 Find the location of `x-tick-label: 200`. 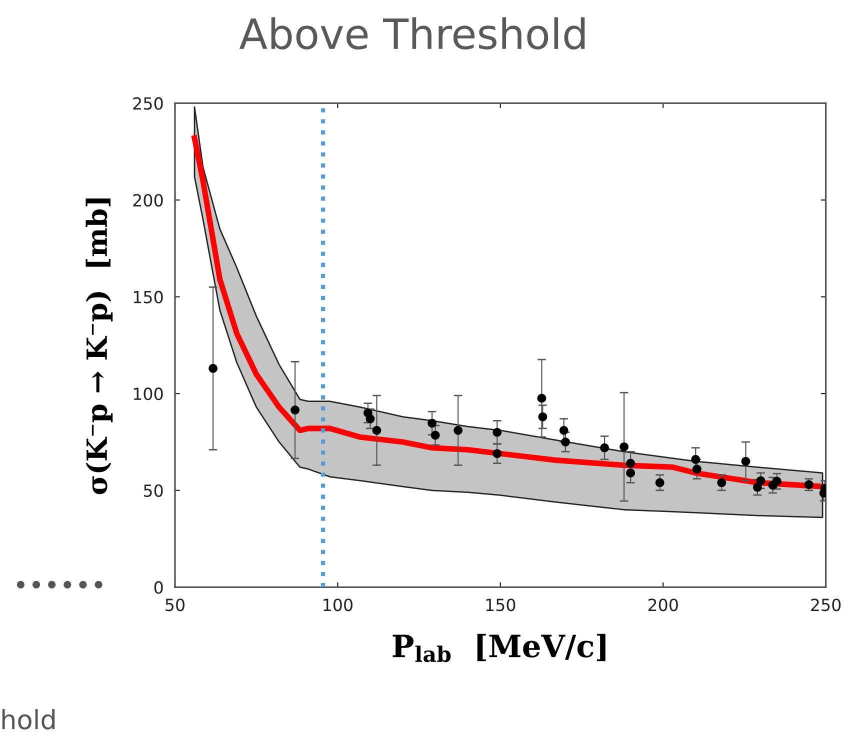

x-tick-label: 200 is located at coordinates (663, 605).